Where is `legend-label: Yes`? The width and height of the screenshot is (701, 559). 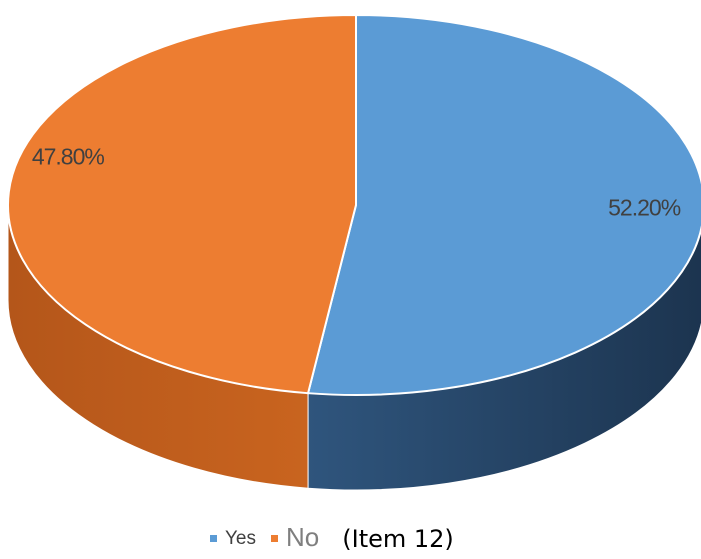
legend-label: Yes is located at coordinates (240, 538).